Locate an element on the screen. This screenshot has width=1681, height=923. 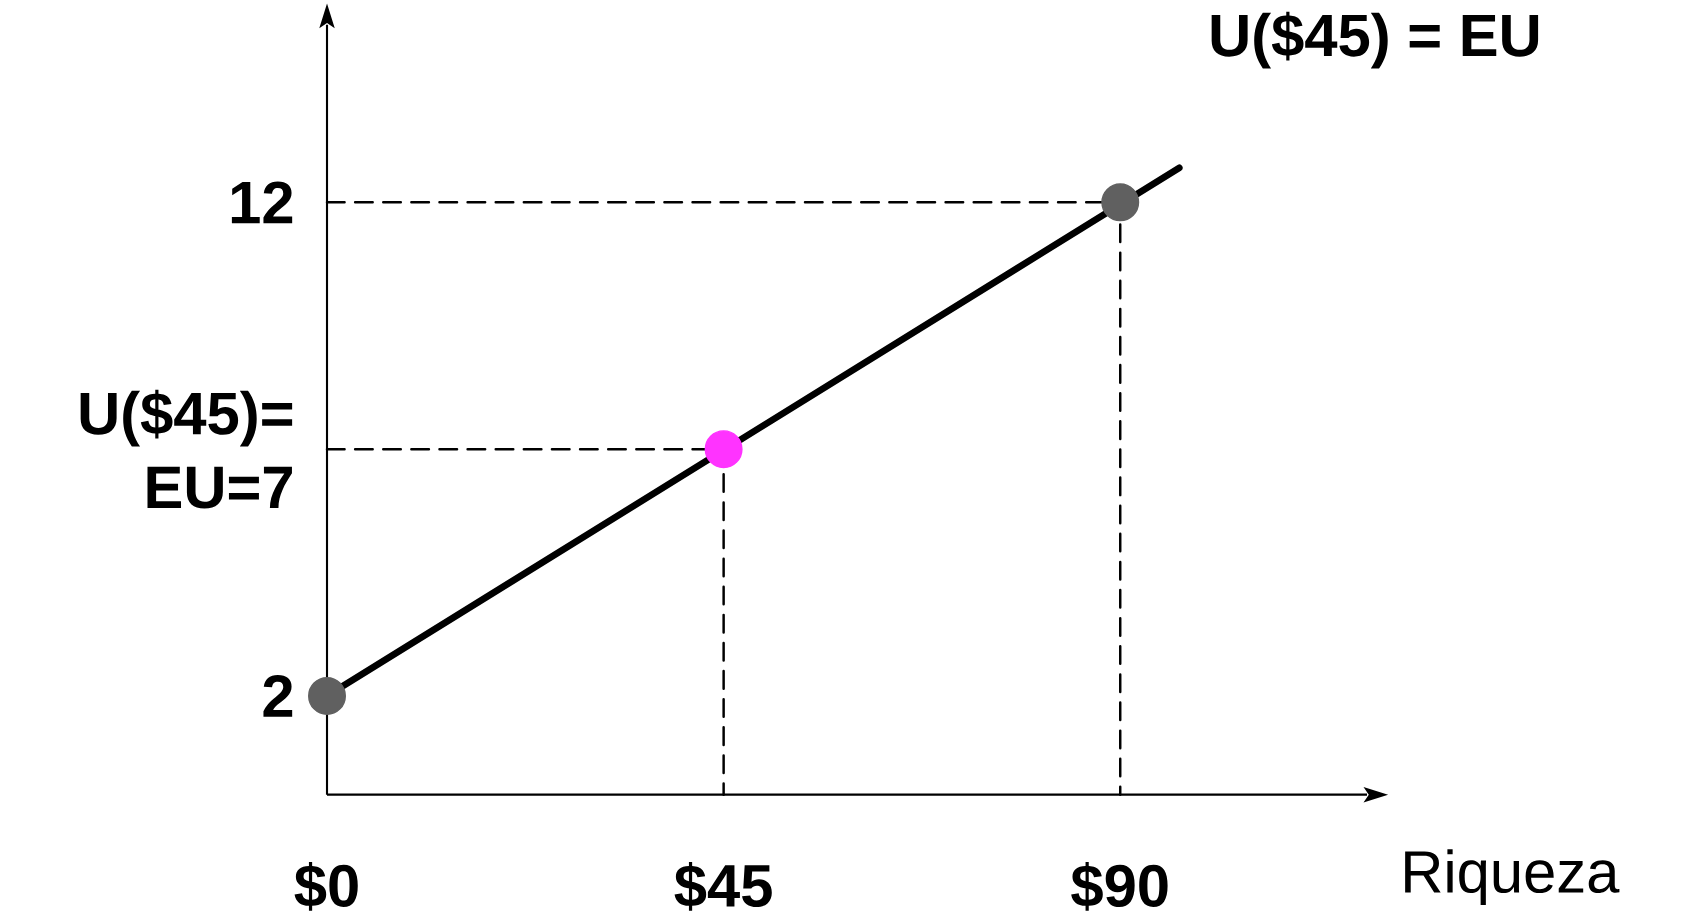
annotation: U($45) = EU is located at coordinates (1375, 40).